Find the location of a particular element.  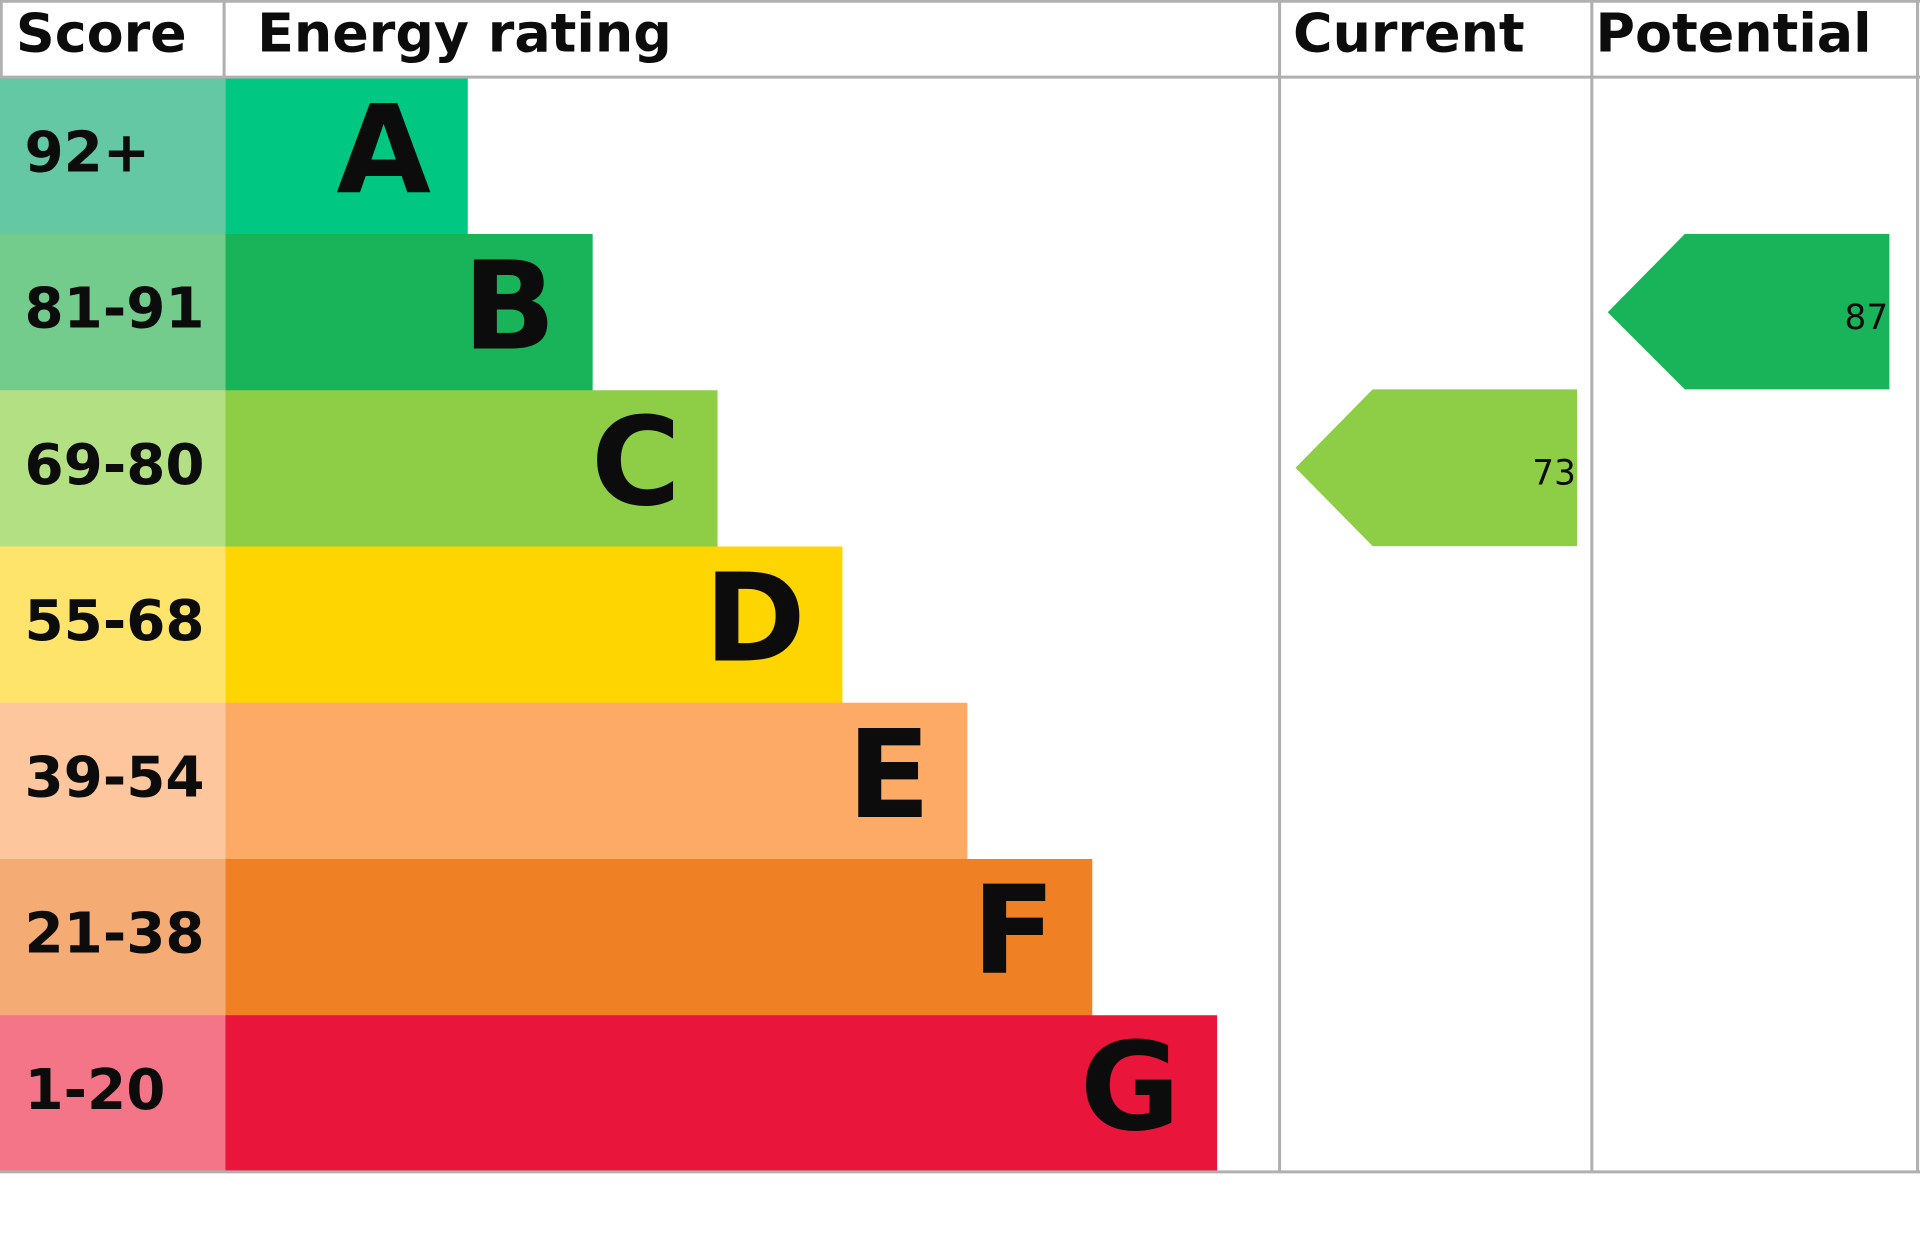

score-label: 92+ is located at coordinates (87, 153).